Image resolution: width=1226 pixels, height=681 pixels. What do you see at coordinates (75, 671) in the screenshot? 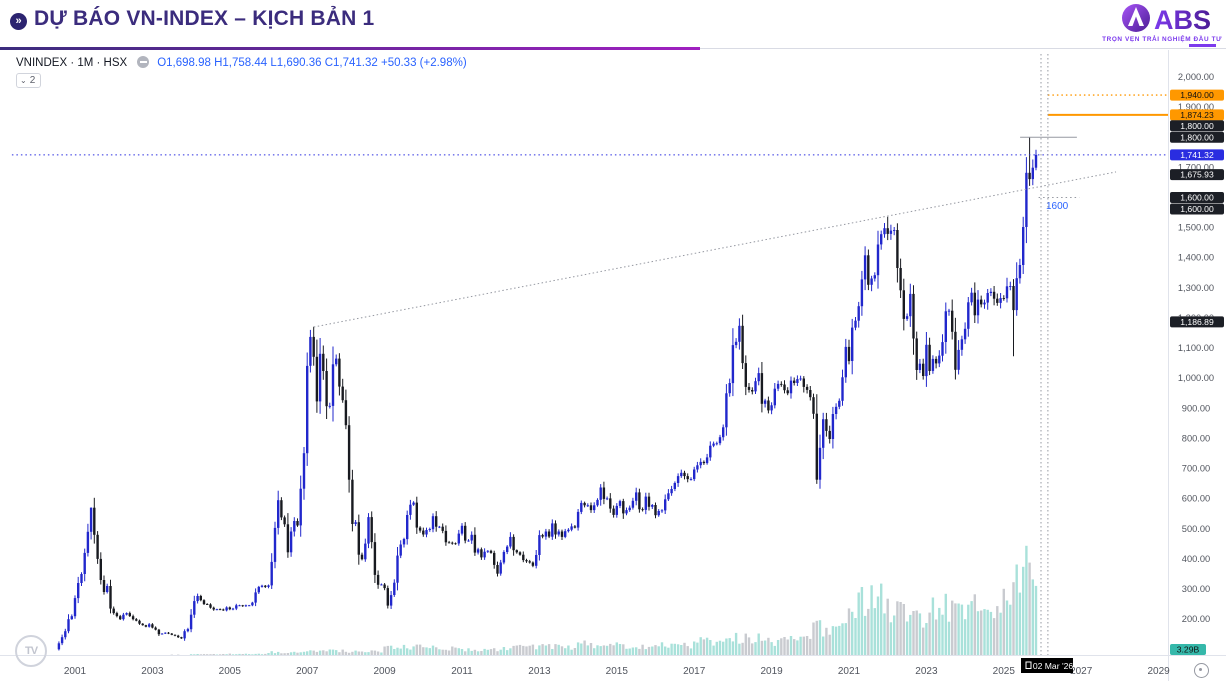
I see `svg-text: 2001` at bounding box center [75, 671].